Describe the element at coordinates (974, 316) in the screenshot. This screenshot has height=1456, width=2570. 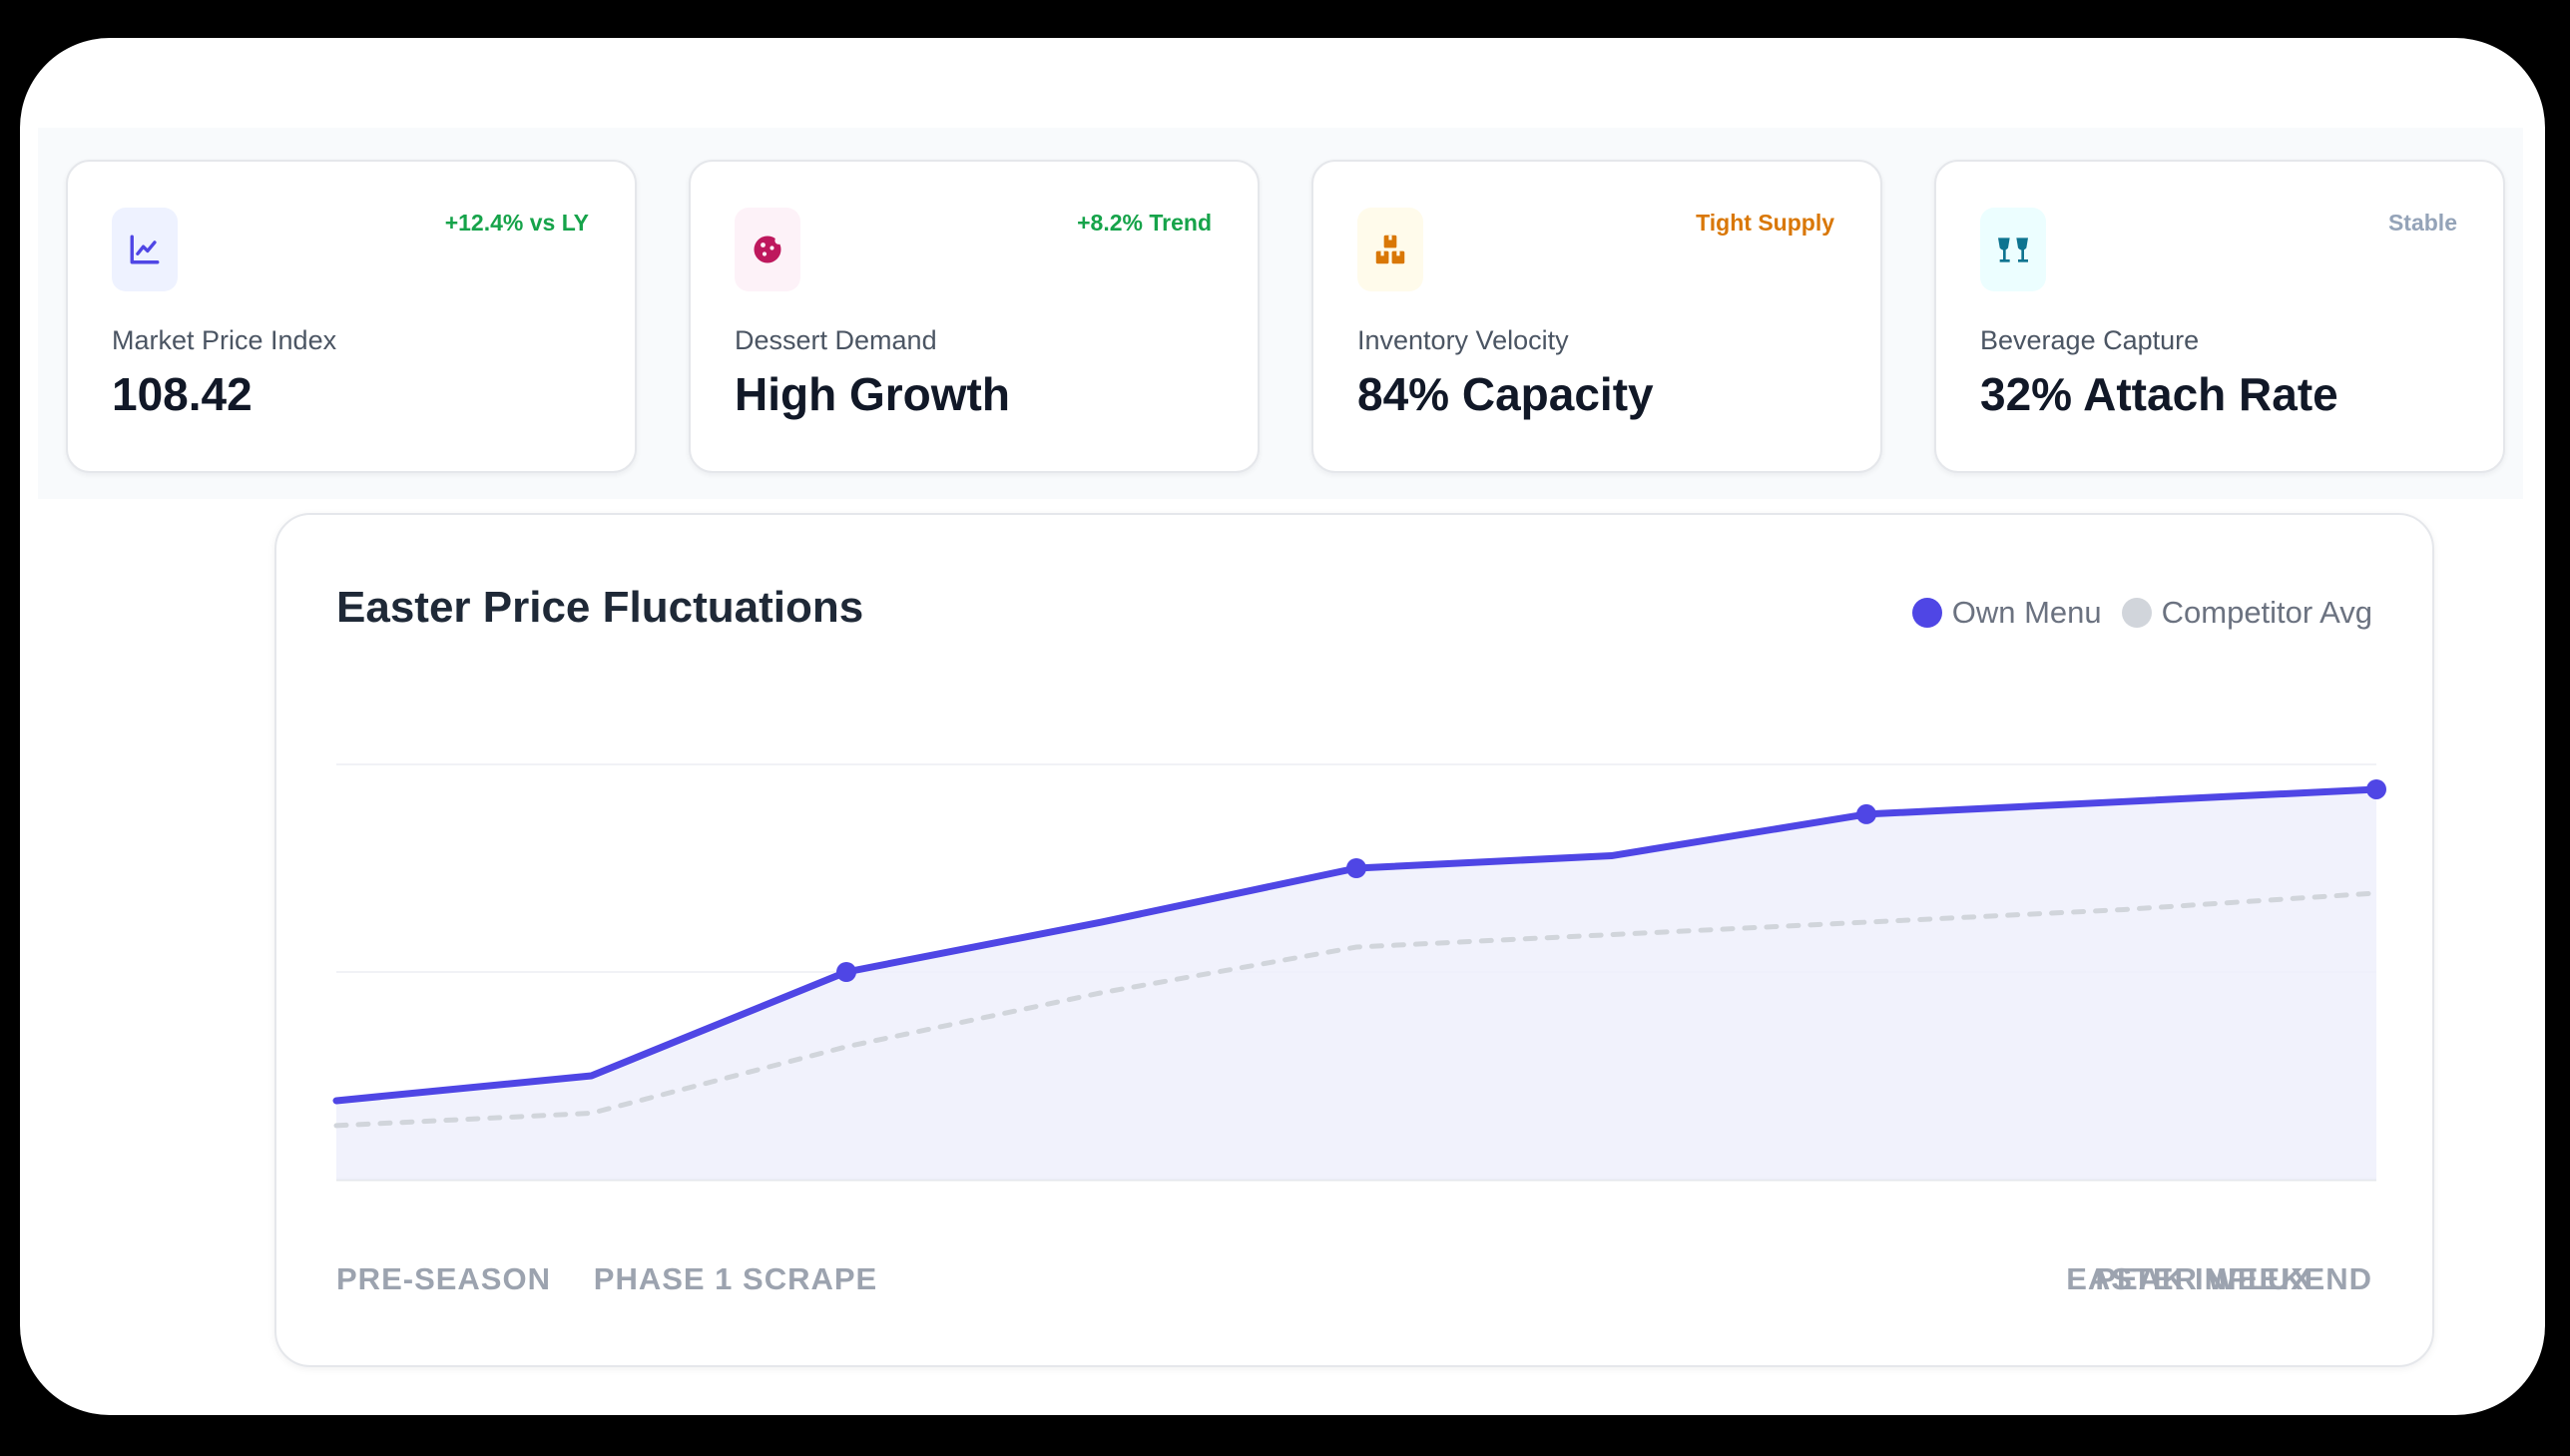
I see `stat-card-dessert-demand: +8.2% Trend Dessert Demand High Growth` at that location.